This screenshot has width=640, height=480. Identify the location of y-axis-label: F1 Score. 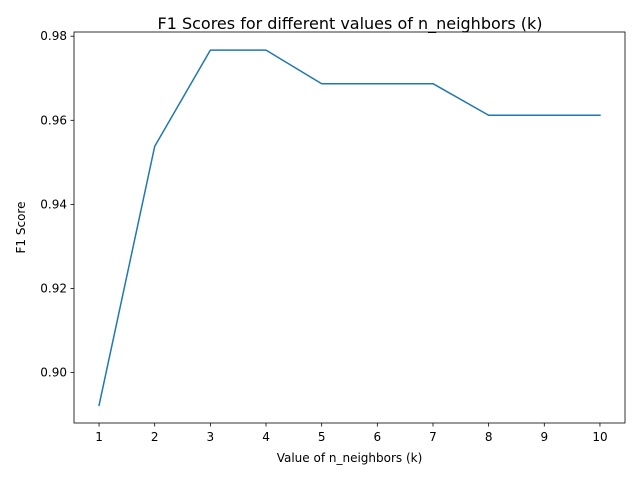
(21, 228).